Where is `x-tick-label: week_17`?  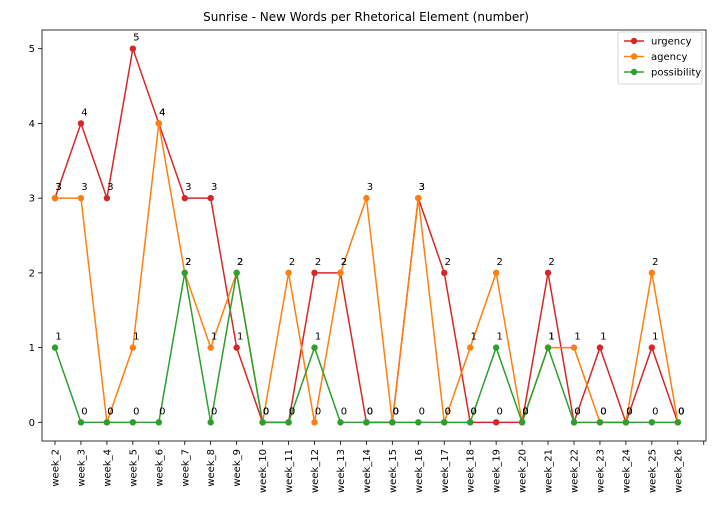 x-tick-label: week_17 is located at coordinates (445, 471).